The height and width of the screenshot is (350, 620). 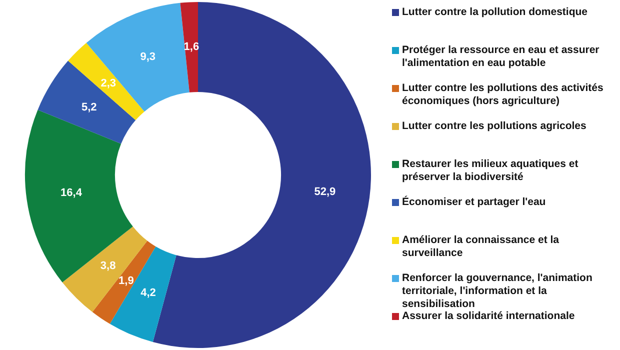 What do you see at coordinates (148, 292) in the screenshot?
I see `data-label: 4,2` at bounding box center [148, 292].